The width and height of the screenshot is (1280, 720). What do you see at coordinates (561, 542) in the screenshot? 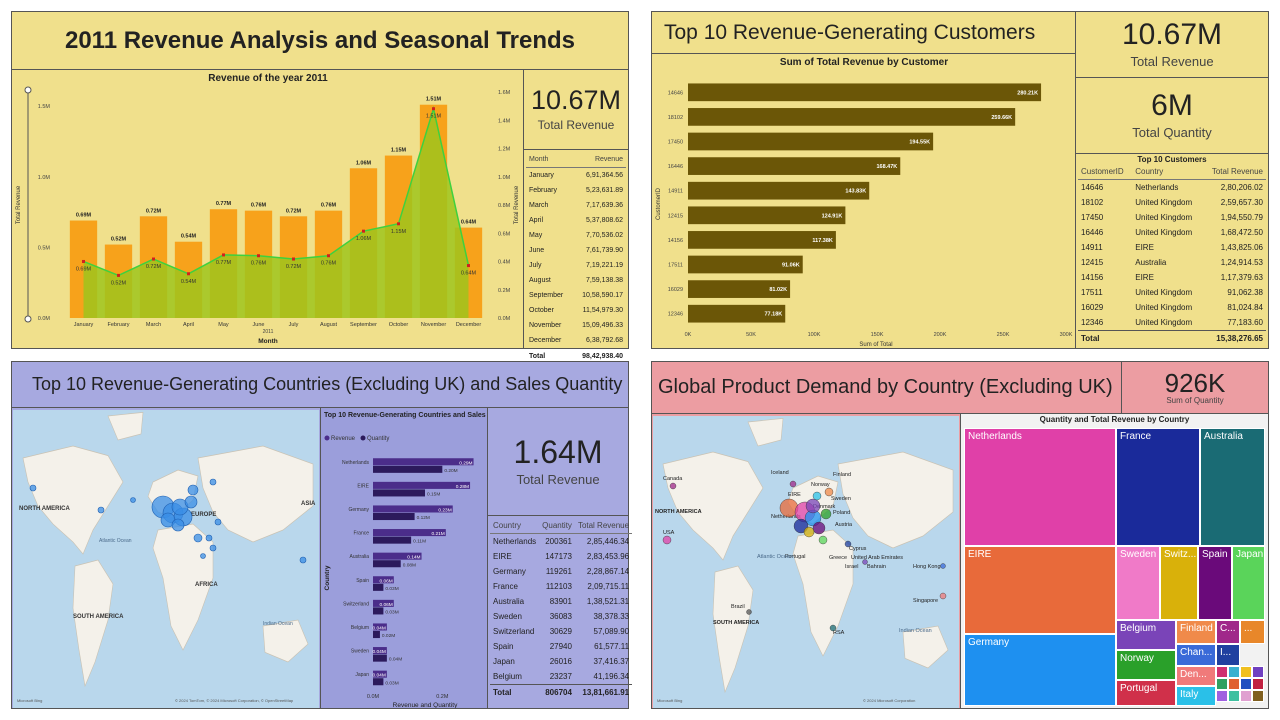
I see `table-row: Netherlands 200361 2,85,446.34` at bounding box center [561, 542].